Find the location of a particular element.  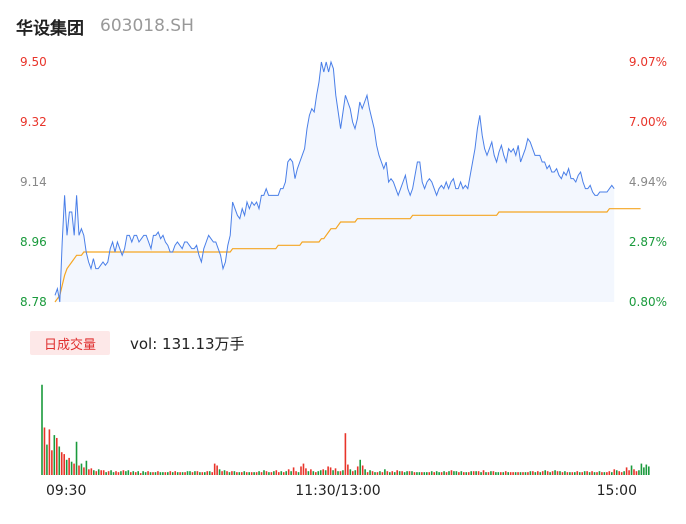

time-tick-label: 11:30/13:00 is located at coordinates (337, 491).